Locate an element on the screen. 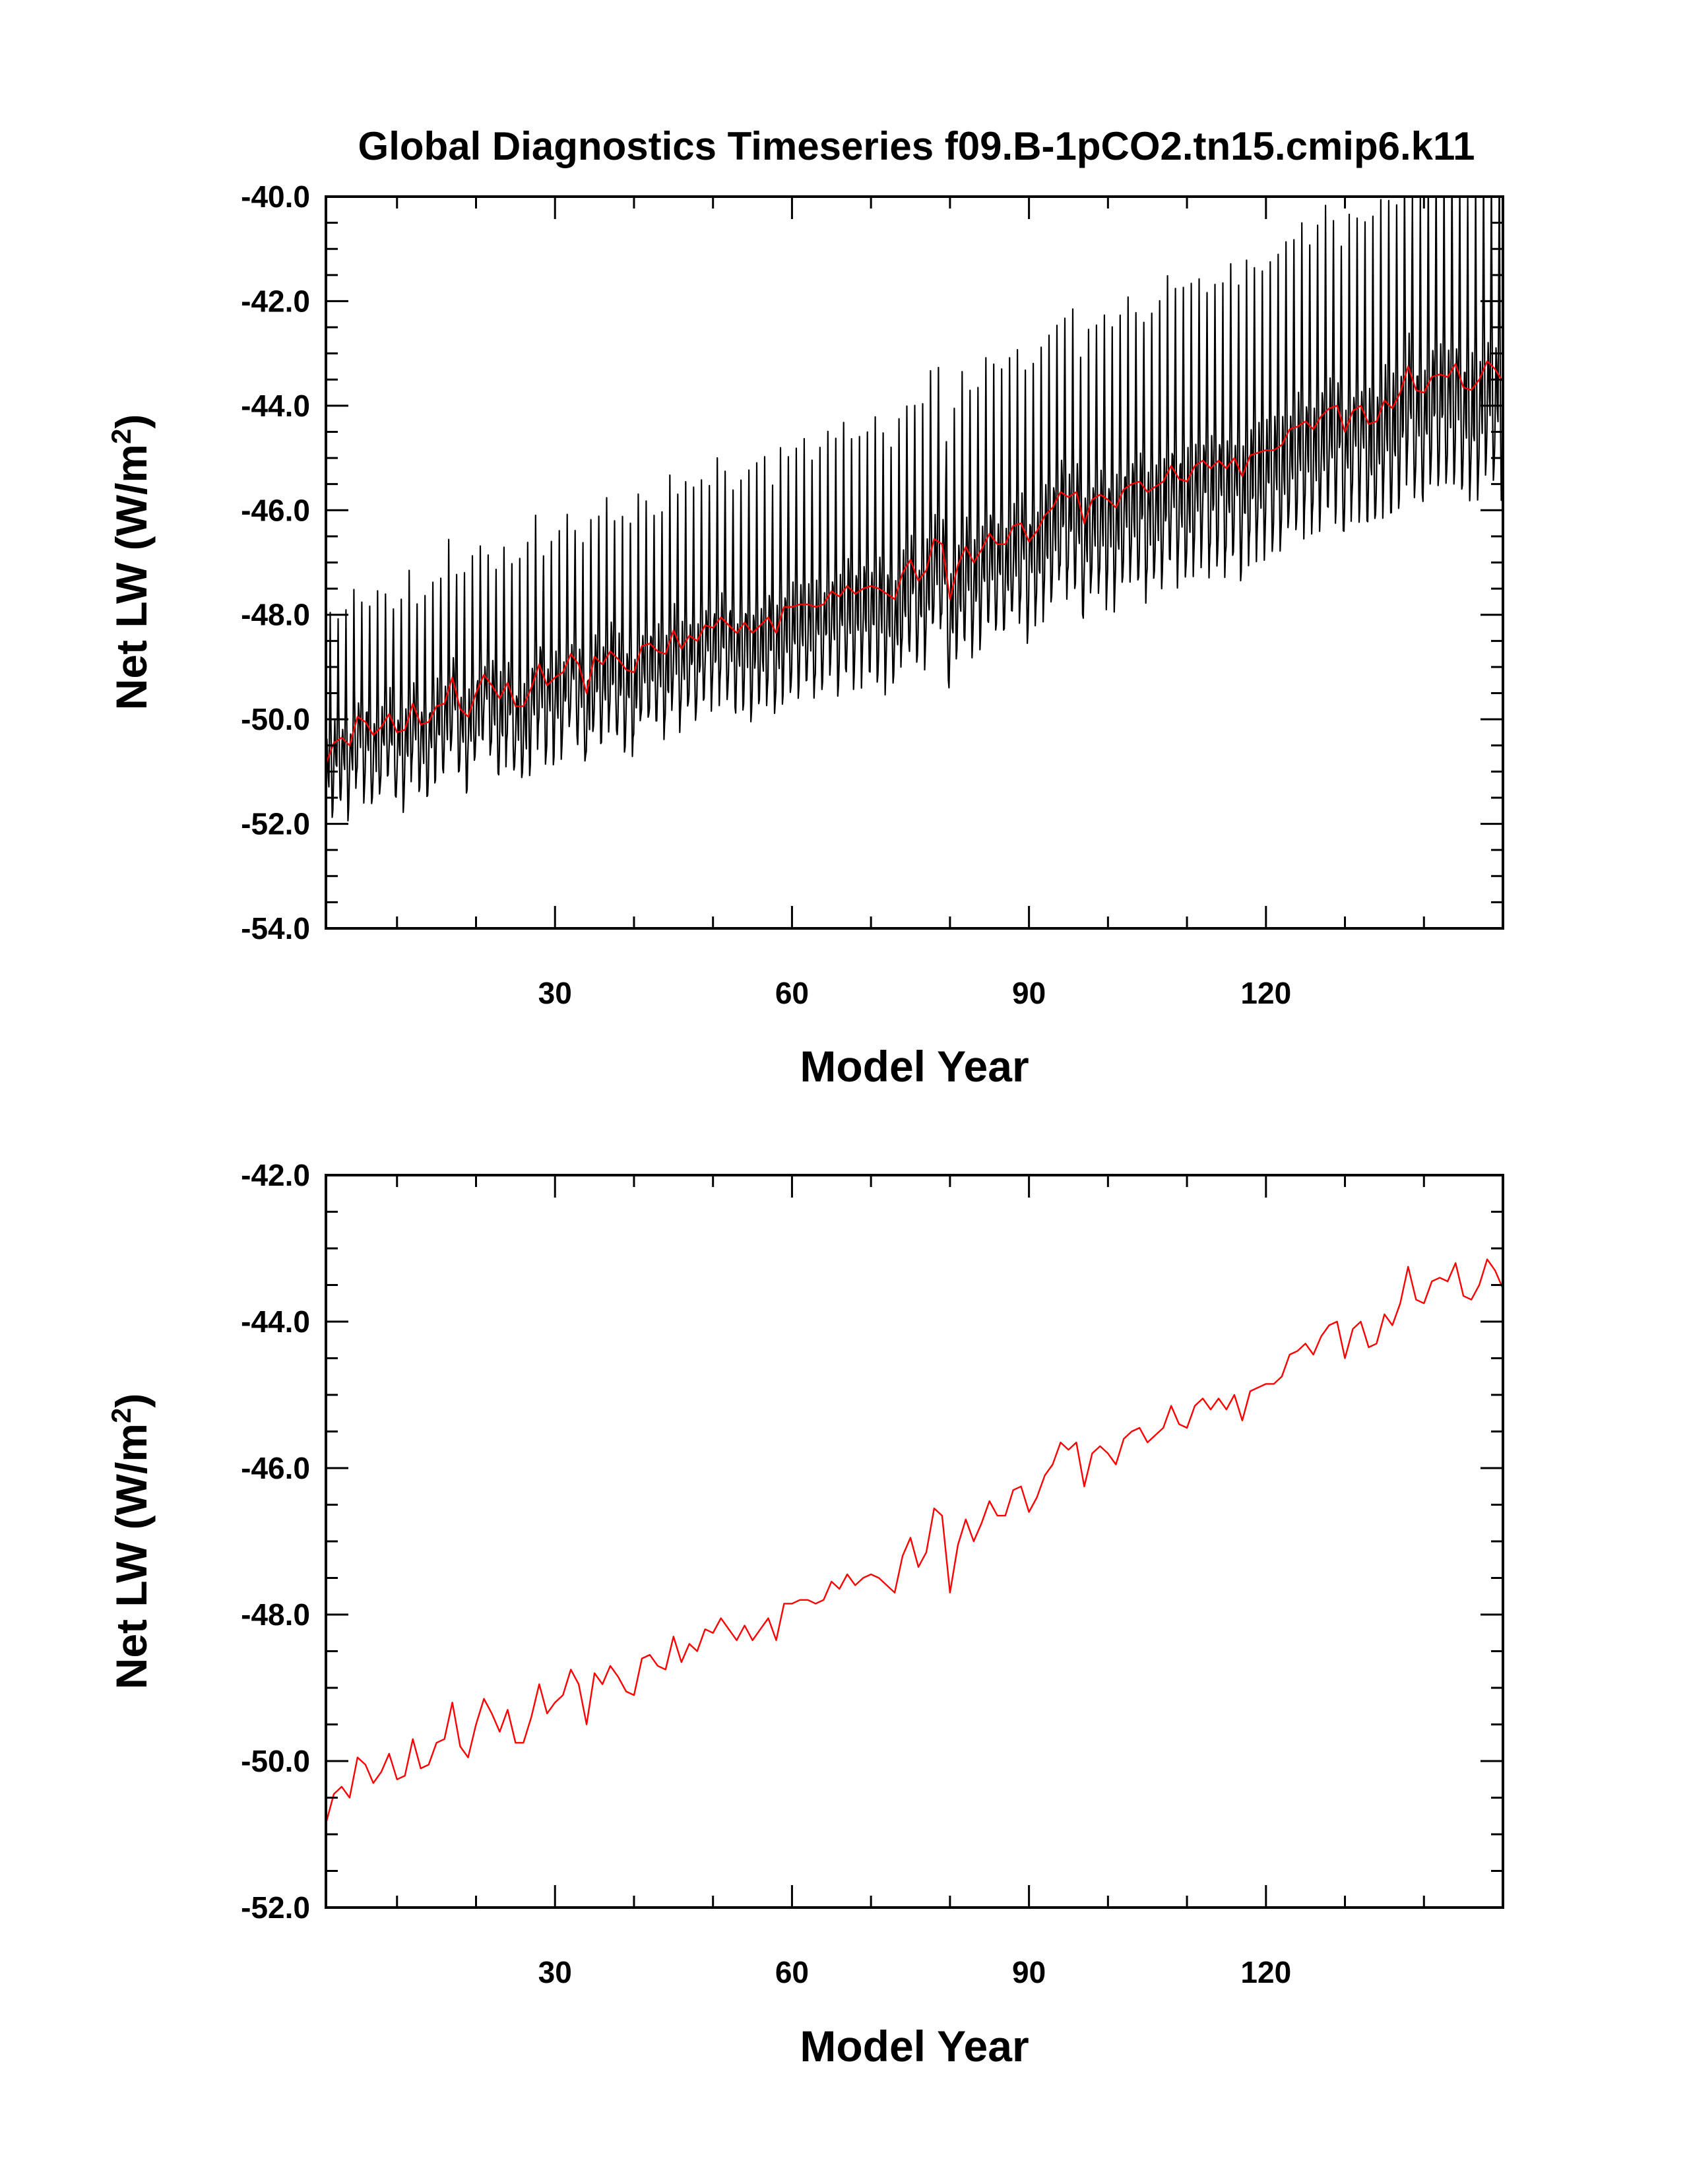 The width and height of the screenshot is (1689, 2184). bottom-x-tick-label: 30 is located at coordinates (555, 1972).